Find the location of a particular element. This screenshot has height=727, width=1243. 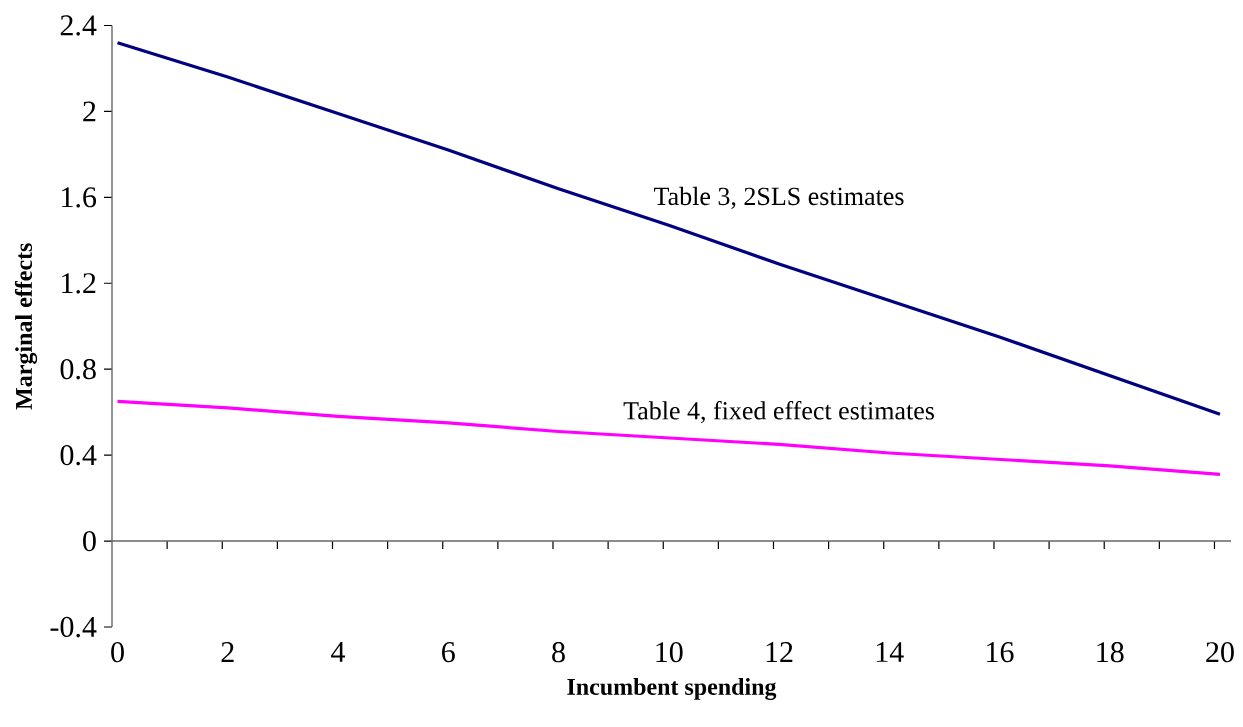

series-label: Table 3, 2SLS estimates is located at coordinates (779, 197).